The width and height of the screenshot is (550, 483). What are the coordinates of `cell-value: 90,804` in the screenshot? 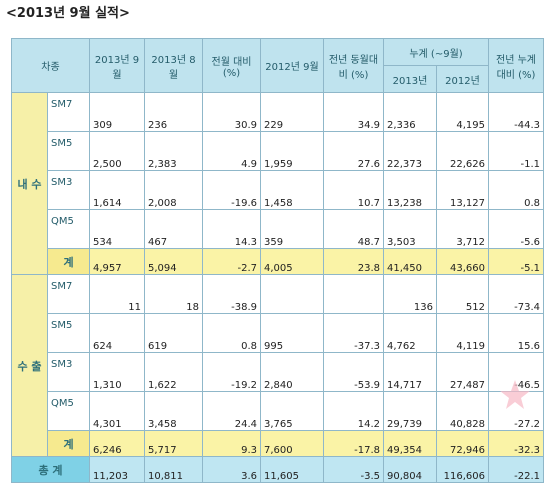 It's located at (410, 469).